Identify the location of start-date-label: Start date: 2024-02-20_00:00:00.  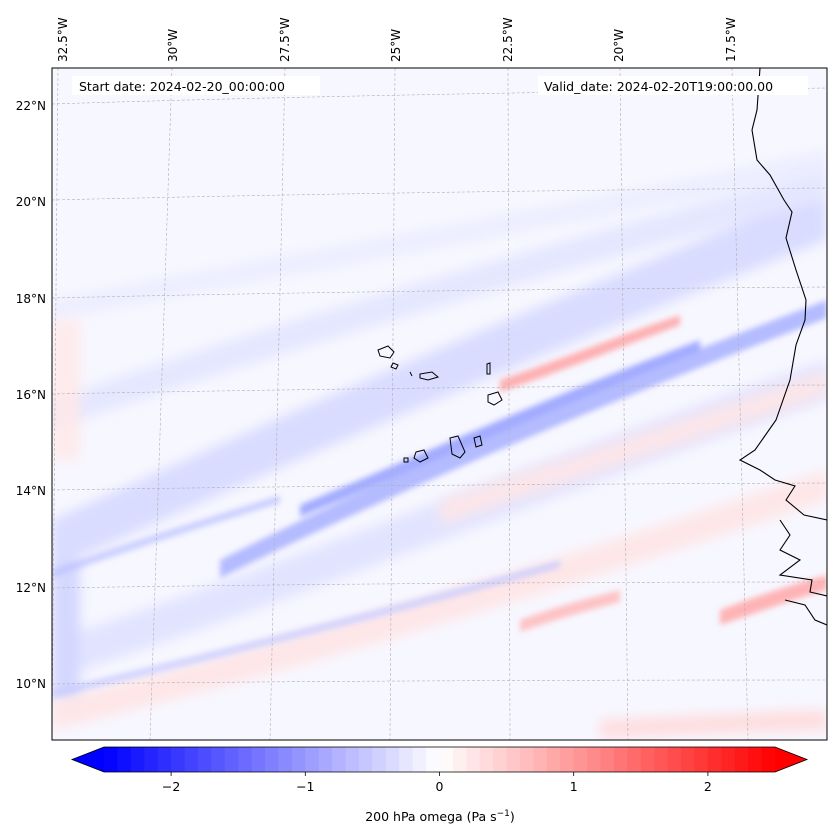
(182, 86).